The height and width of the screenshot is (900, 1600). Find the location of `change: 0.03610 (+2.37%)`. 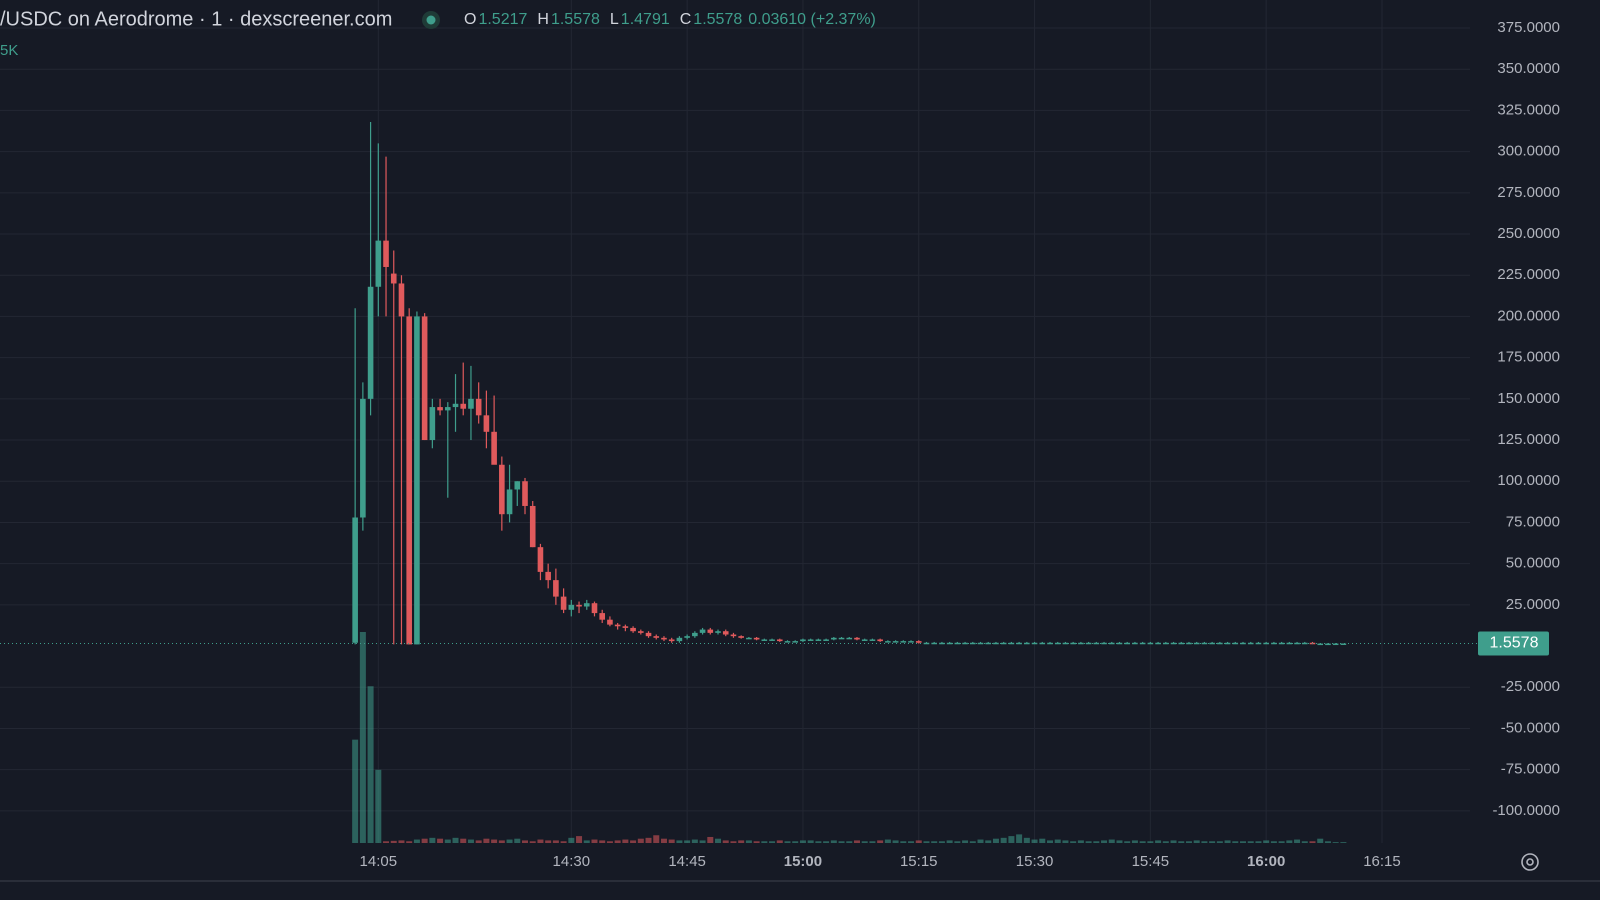

change: 0.03610 (+2.37%) is located at coordinates (812, 19).